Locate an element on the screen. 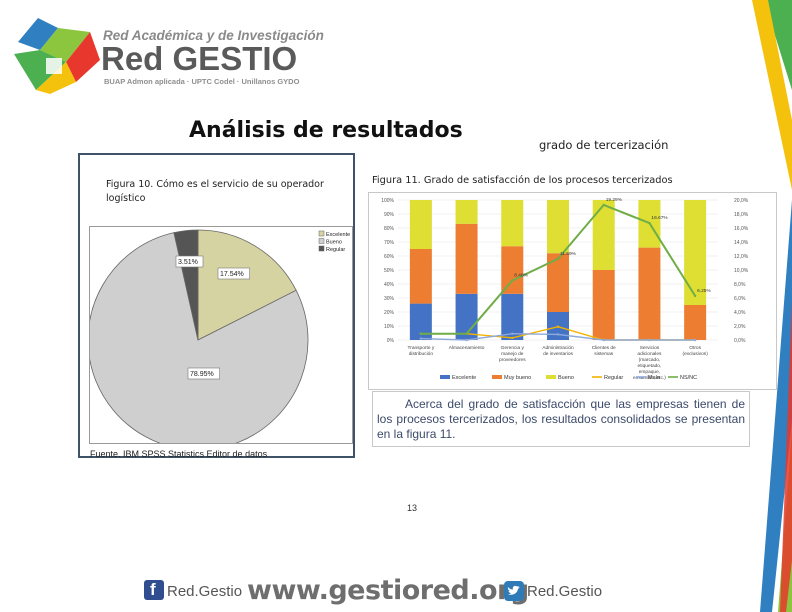 Image resolution: width=792 pixels, height=612 pixels. category-label: empaque, is located at coordinates (649, 372).